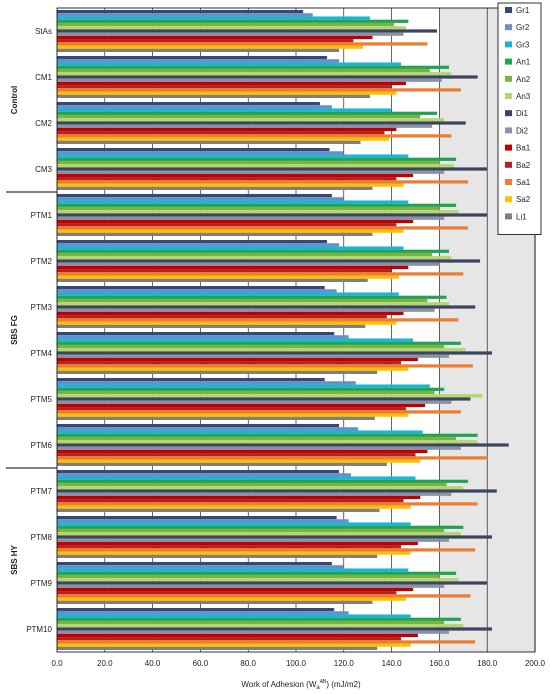  I want to click on bar-ptm4-di1, so click(274, 353).